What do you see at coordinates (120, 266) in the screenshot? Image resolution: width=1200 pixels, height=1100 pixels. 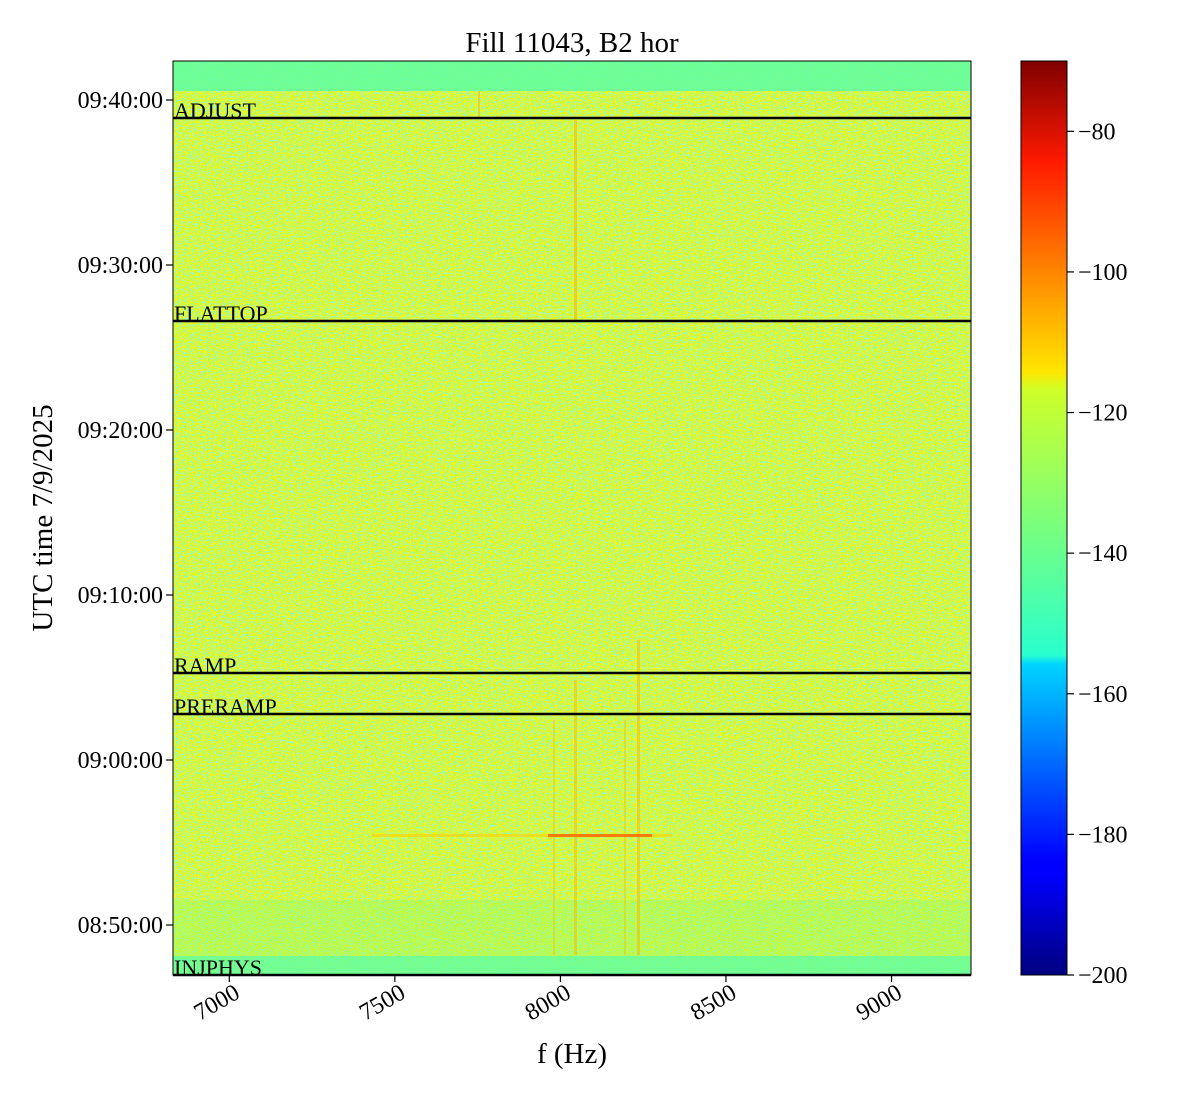 I see `y-tick-label: 09:30:00` at bounding box center [120, 266].